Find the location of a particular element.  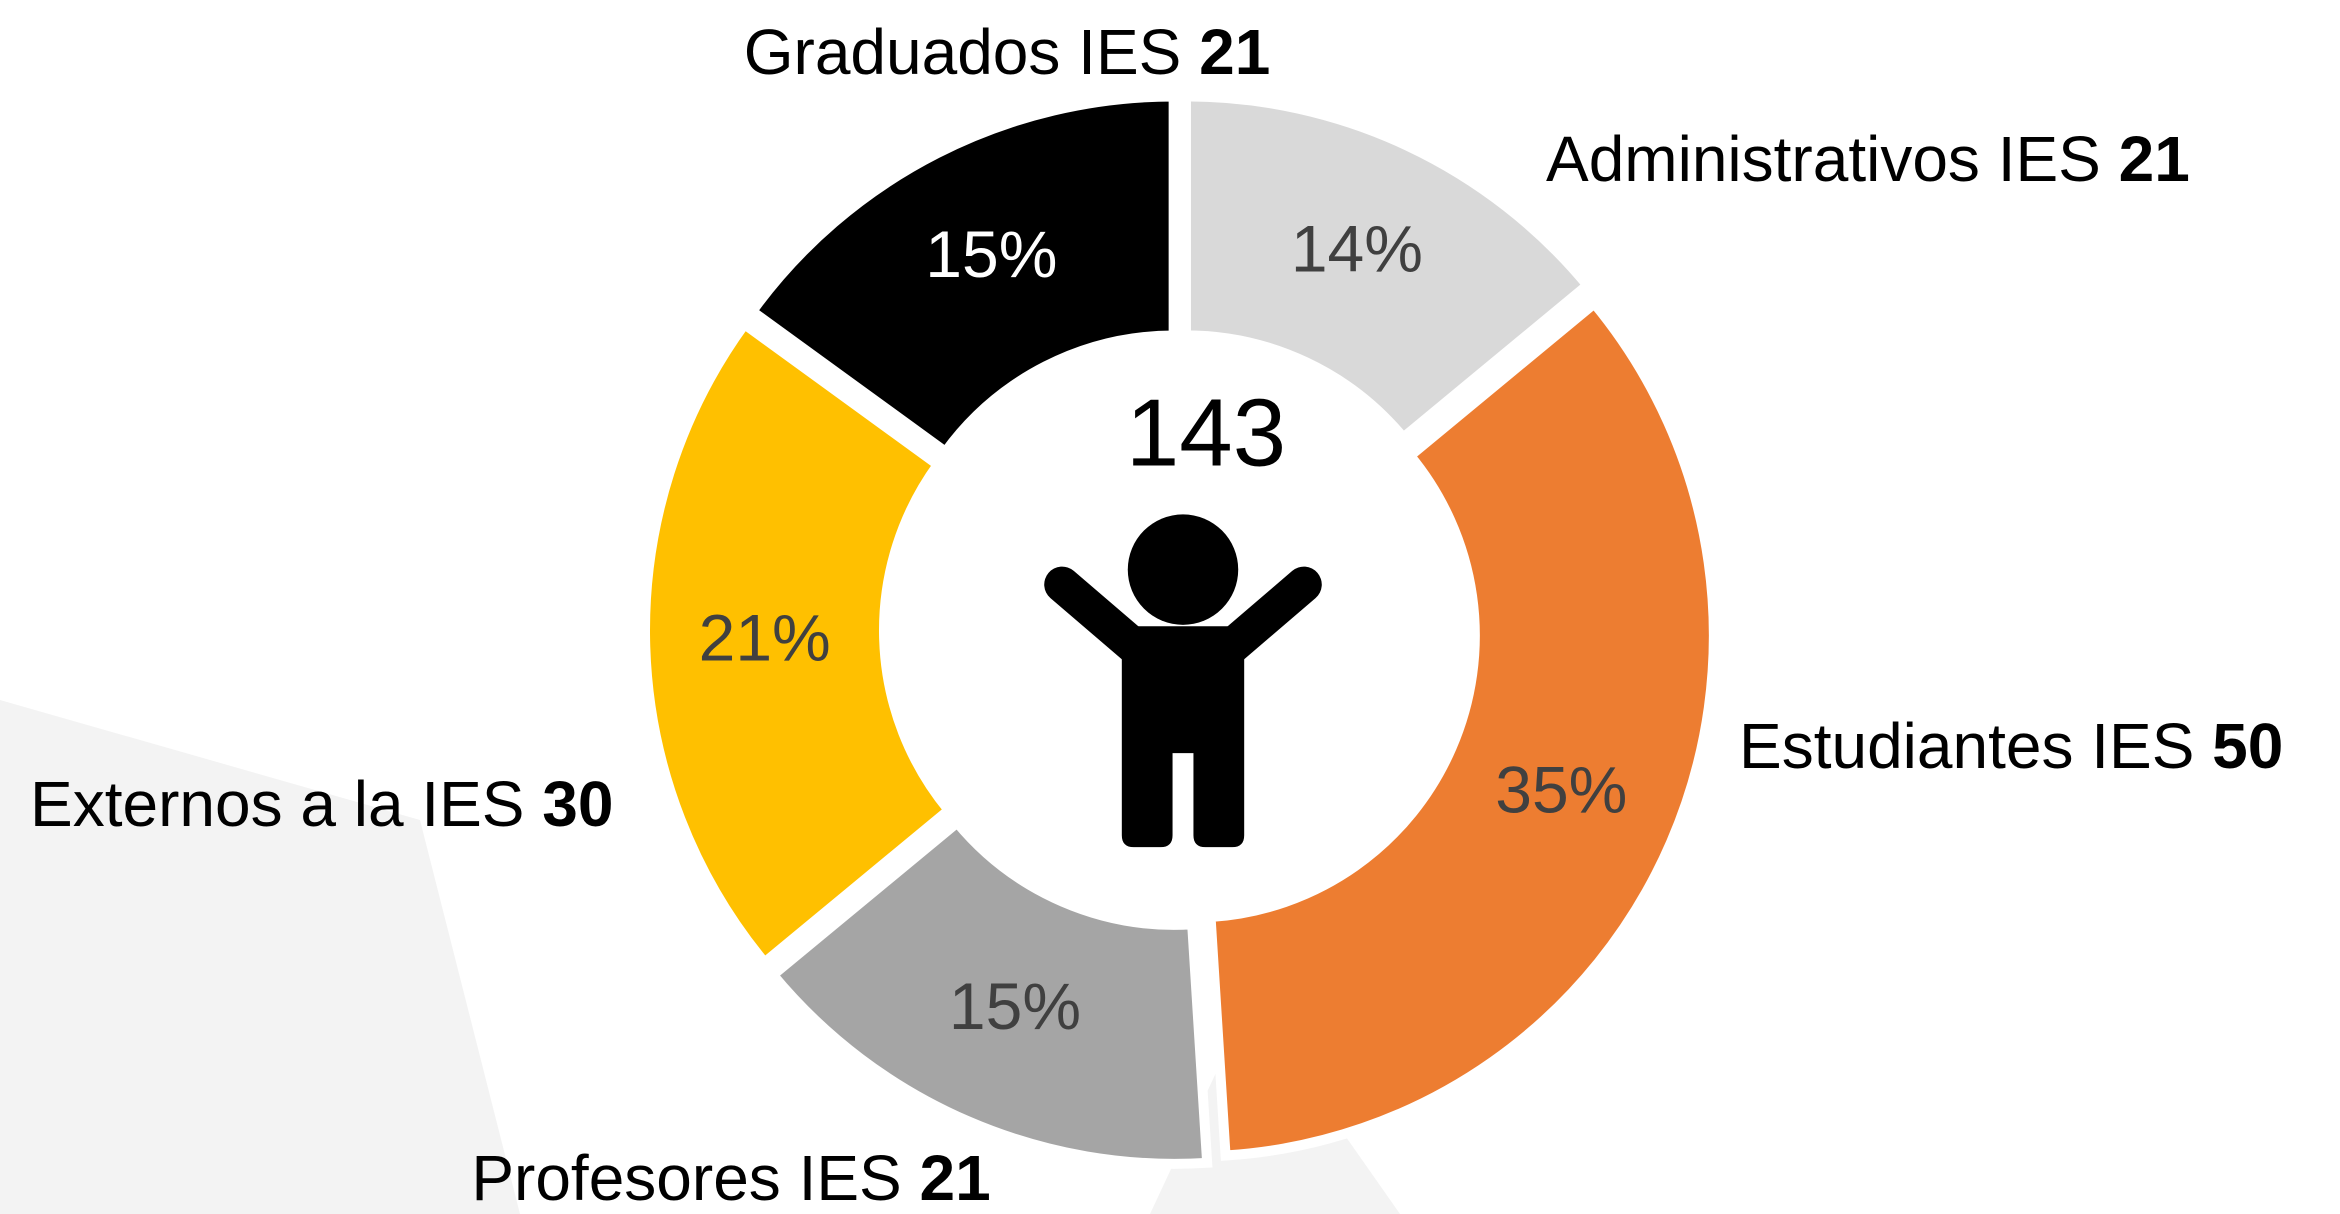

category-label: Graduados IES 21 is located at coordinates (1007, 52).